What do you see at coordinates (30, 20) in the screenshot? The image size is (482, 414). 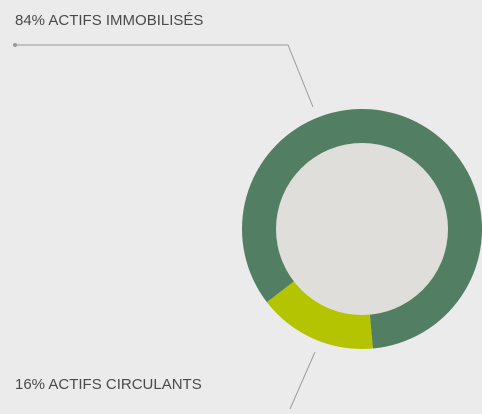 I see `value-label: 84%` at bounding box center [30, 20].